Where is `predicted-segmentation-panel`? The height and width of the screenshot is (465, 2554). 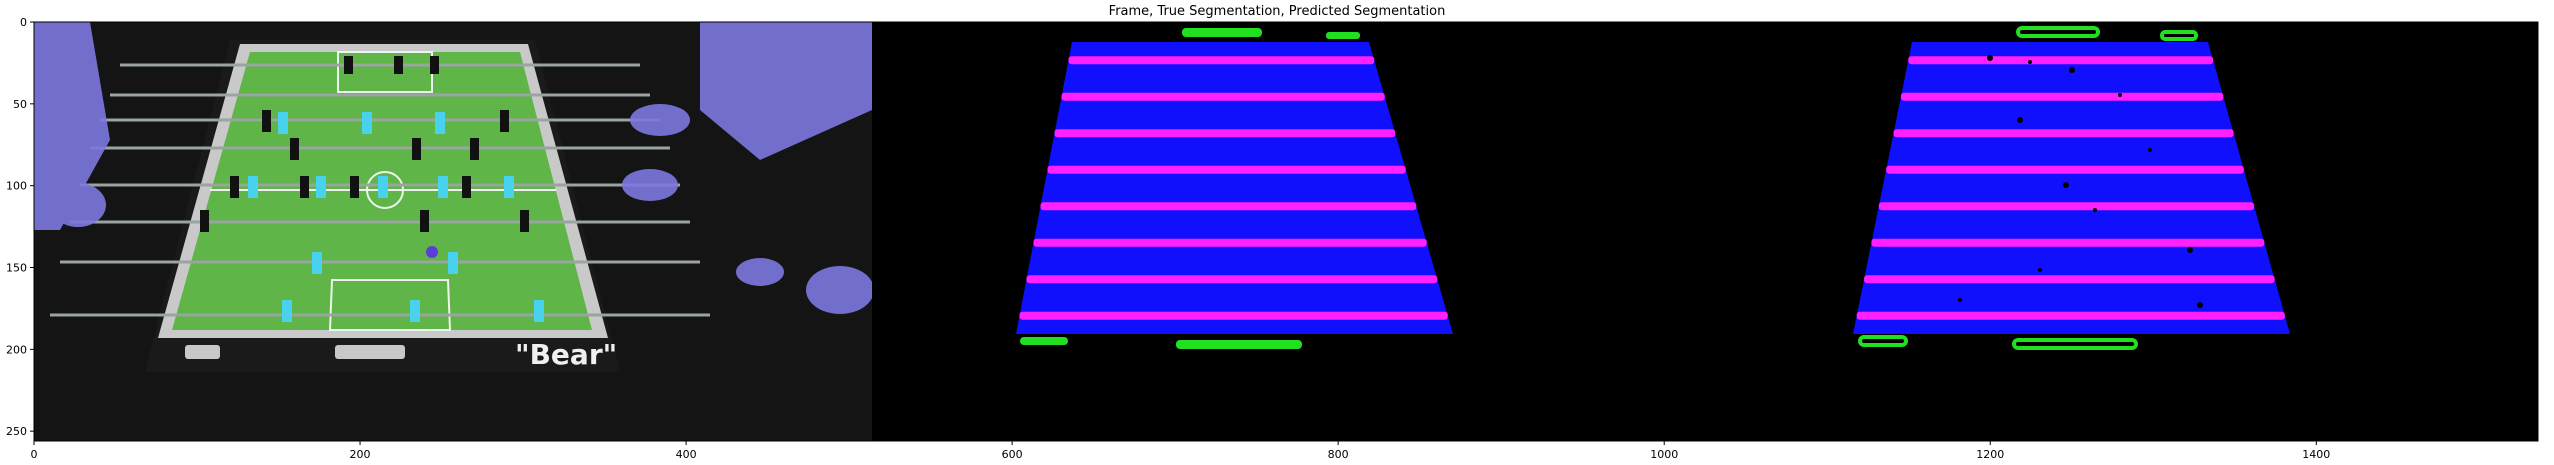
predicted-segmentation-panel is located at coordinates (2071, 188).